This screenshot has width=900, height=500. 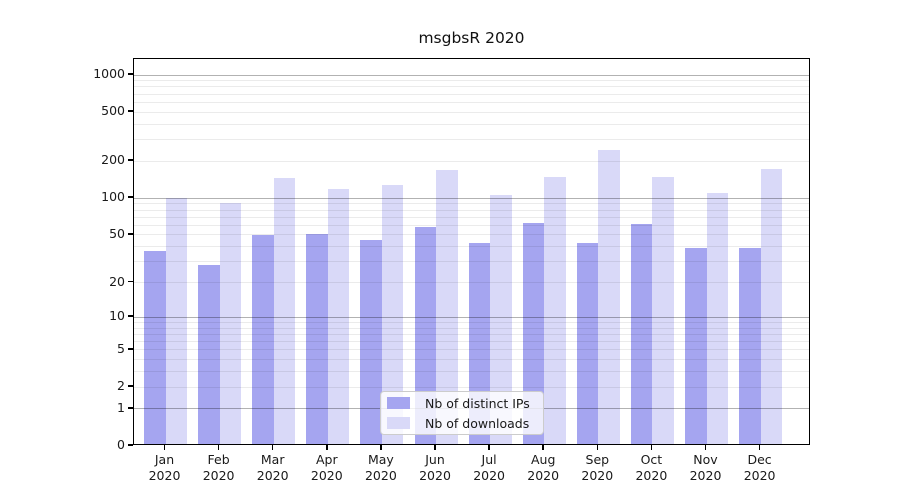 What do you see at coordinates (380, 459) in the screenshot?
I see `x-tick-label-month: May` at bounding box center [380, 459].